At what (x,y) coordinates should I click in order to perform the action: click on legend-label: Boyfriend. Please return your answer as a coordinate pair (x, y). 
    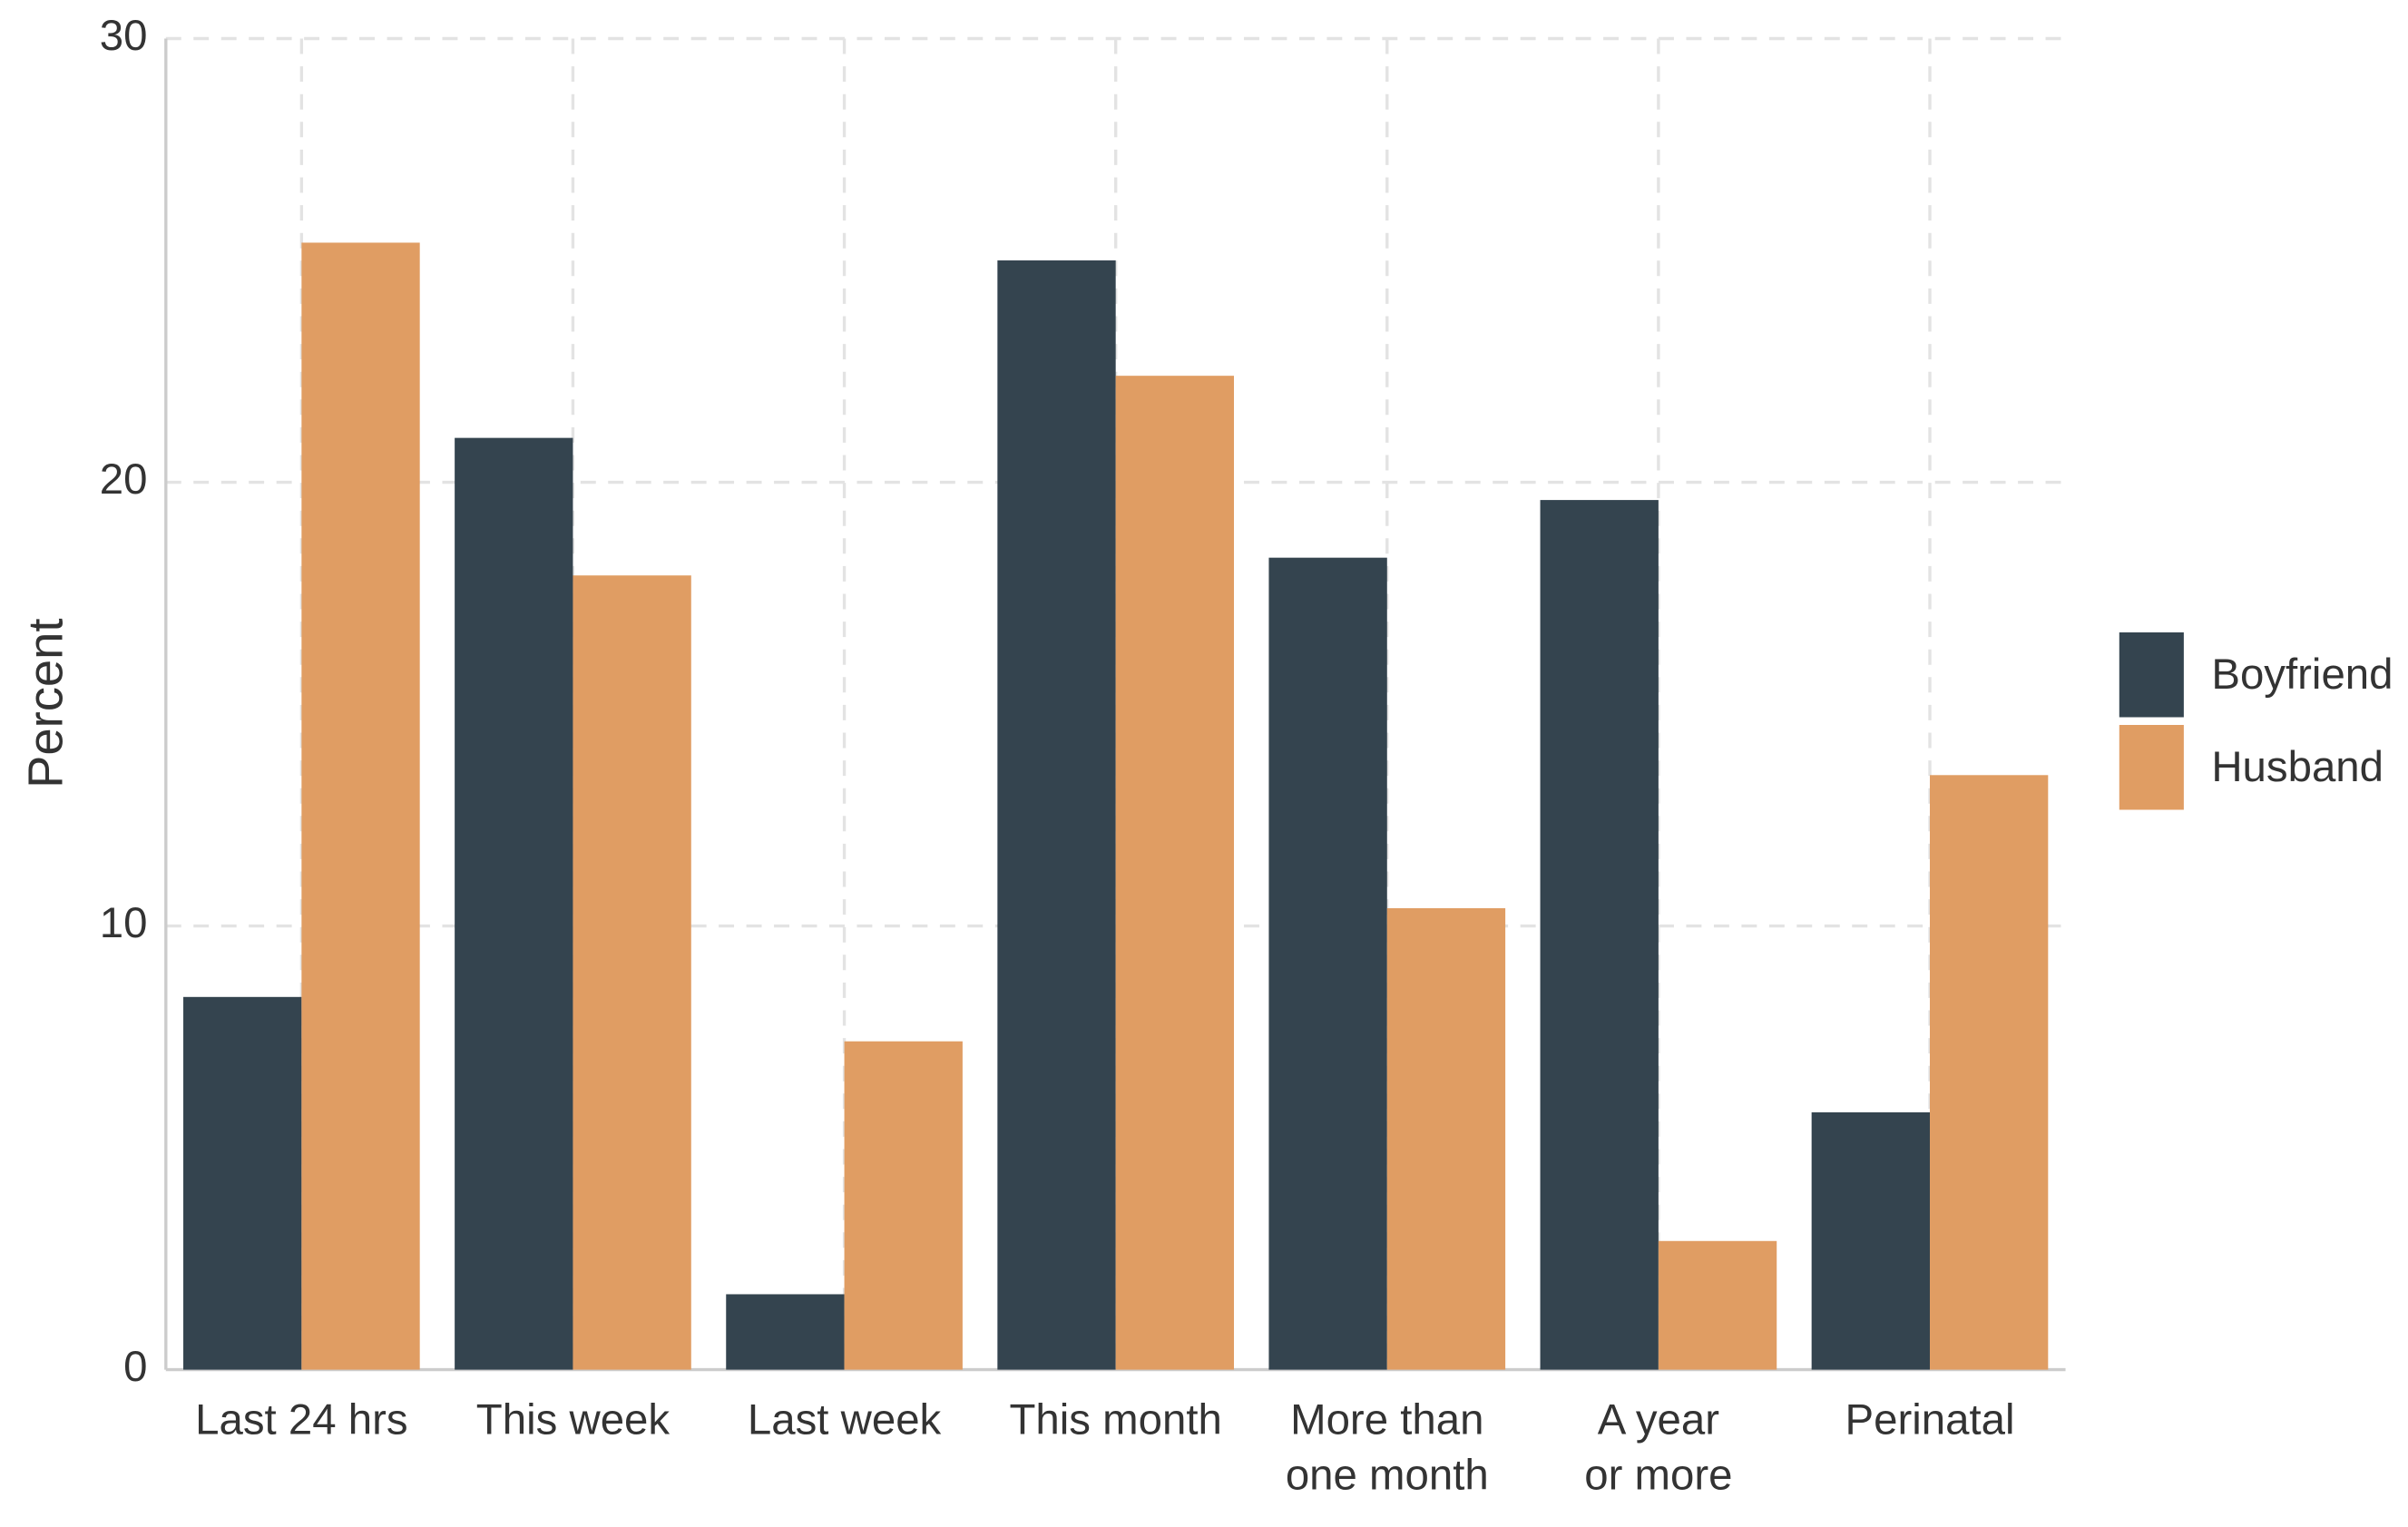
    Looking at the image, I should click on (2302, 675).